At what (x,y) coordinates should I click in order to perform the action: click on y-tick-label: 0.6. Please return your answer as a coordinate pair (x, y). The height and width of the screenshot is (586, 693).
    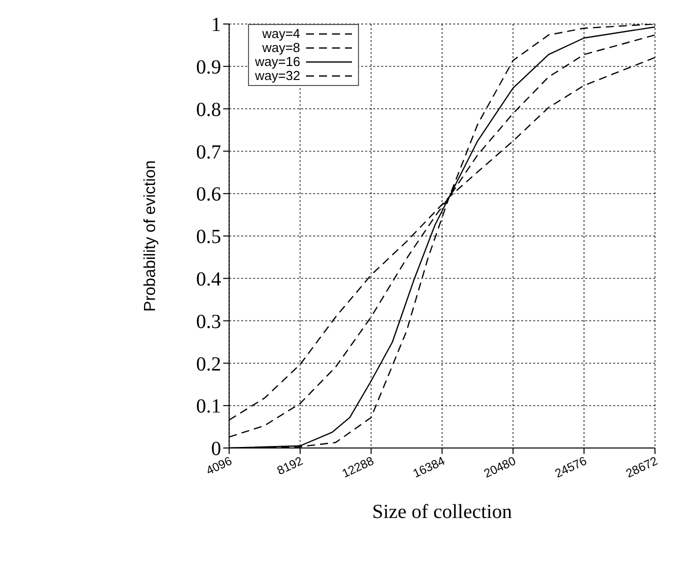
    Looking at the image, I should click on (209, 195).